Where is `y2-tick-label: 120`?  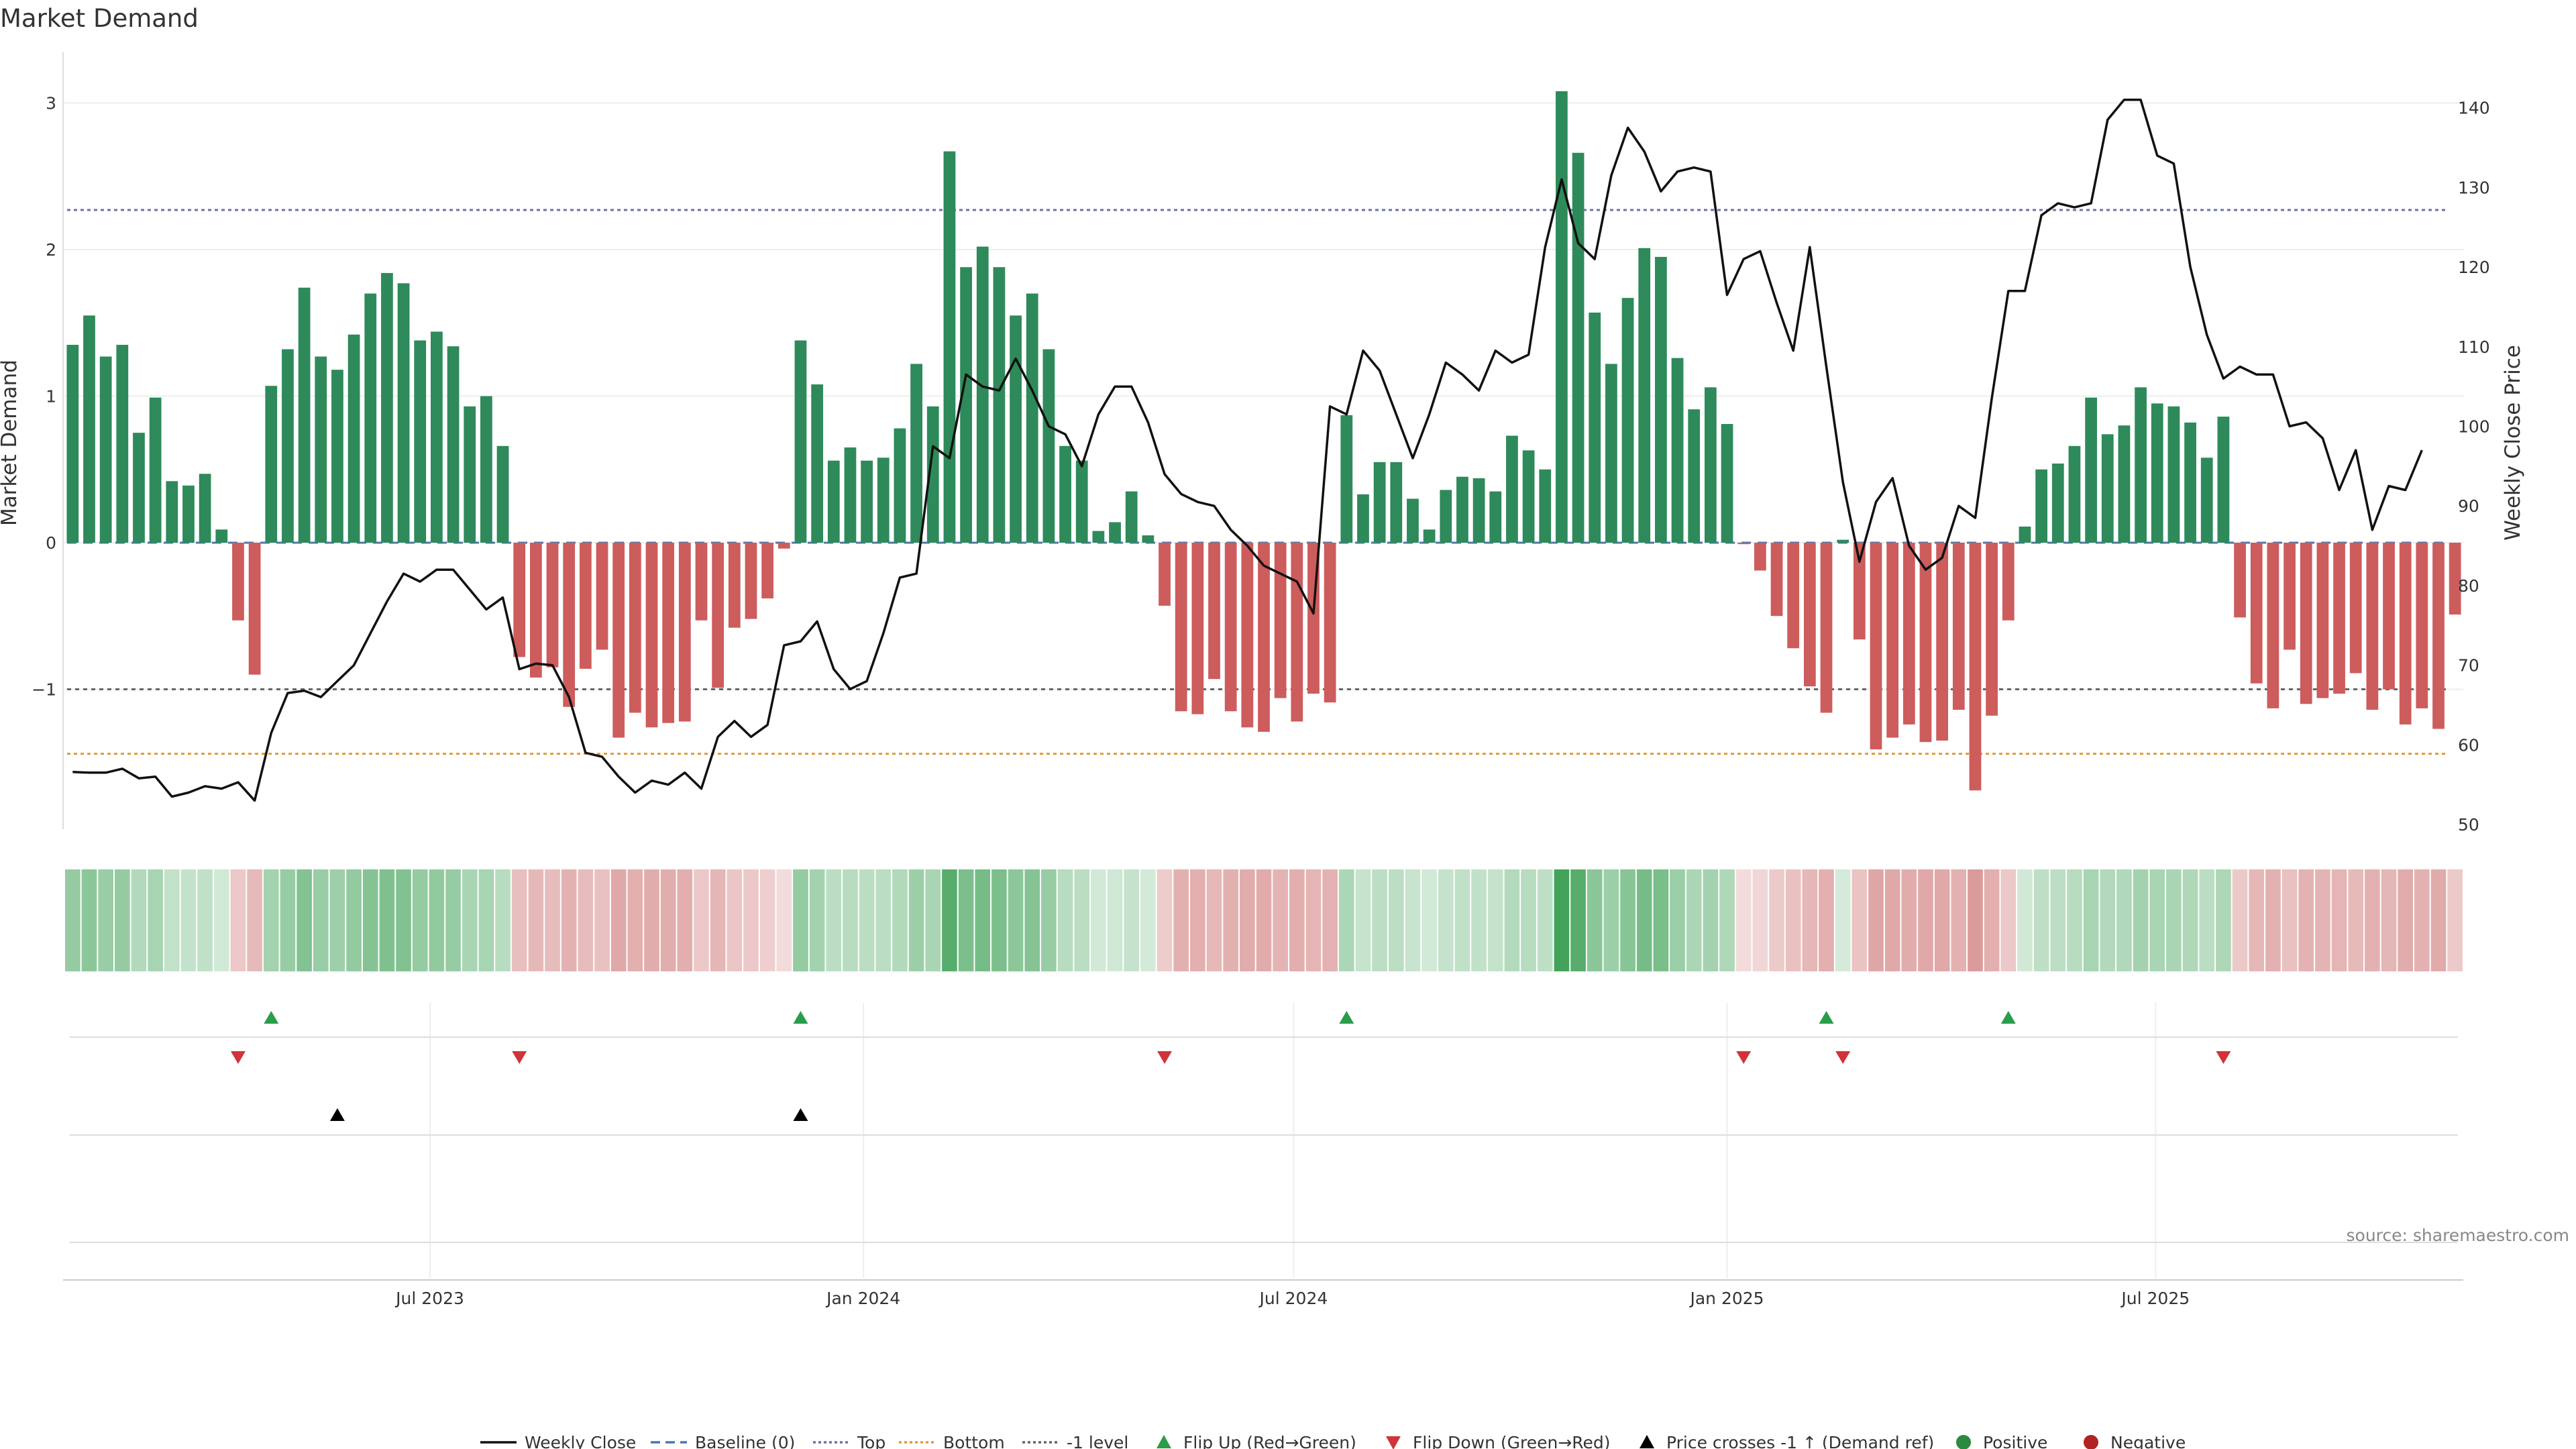
y2-tick-label: 120 is located at coordinates (2474, 267).